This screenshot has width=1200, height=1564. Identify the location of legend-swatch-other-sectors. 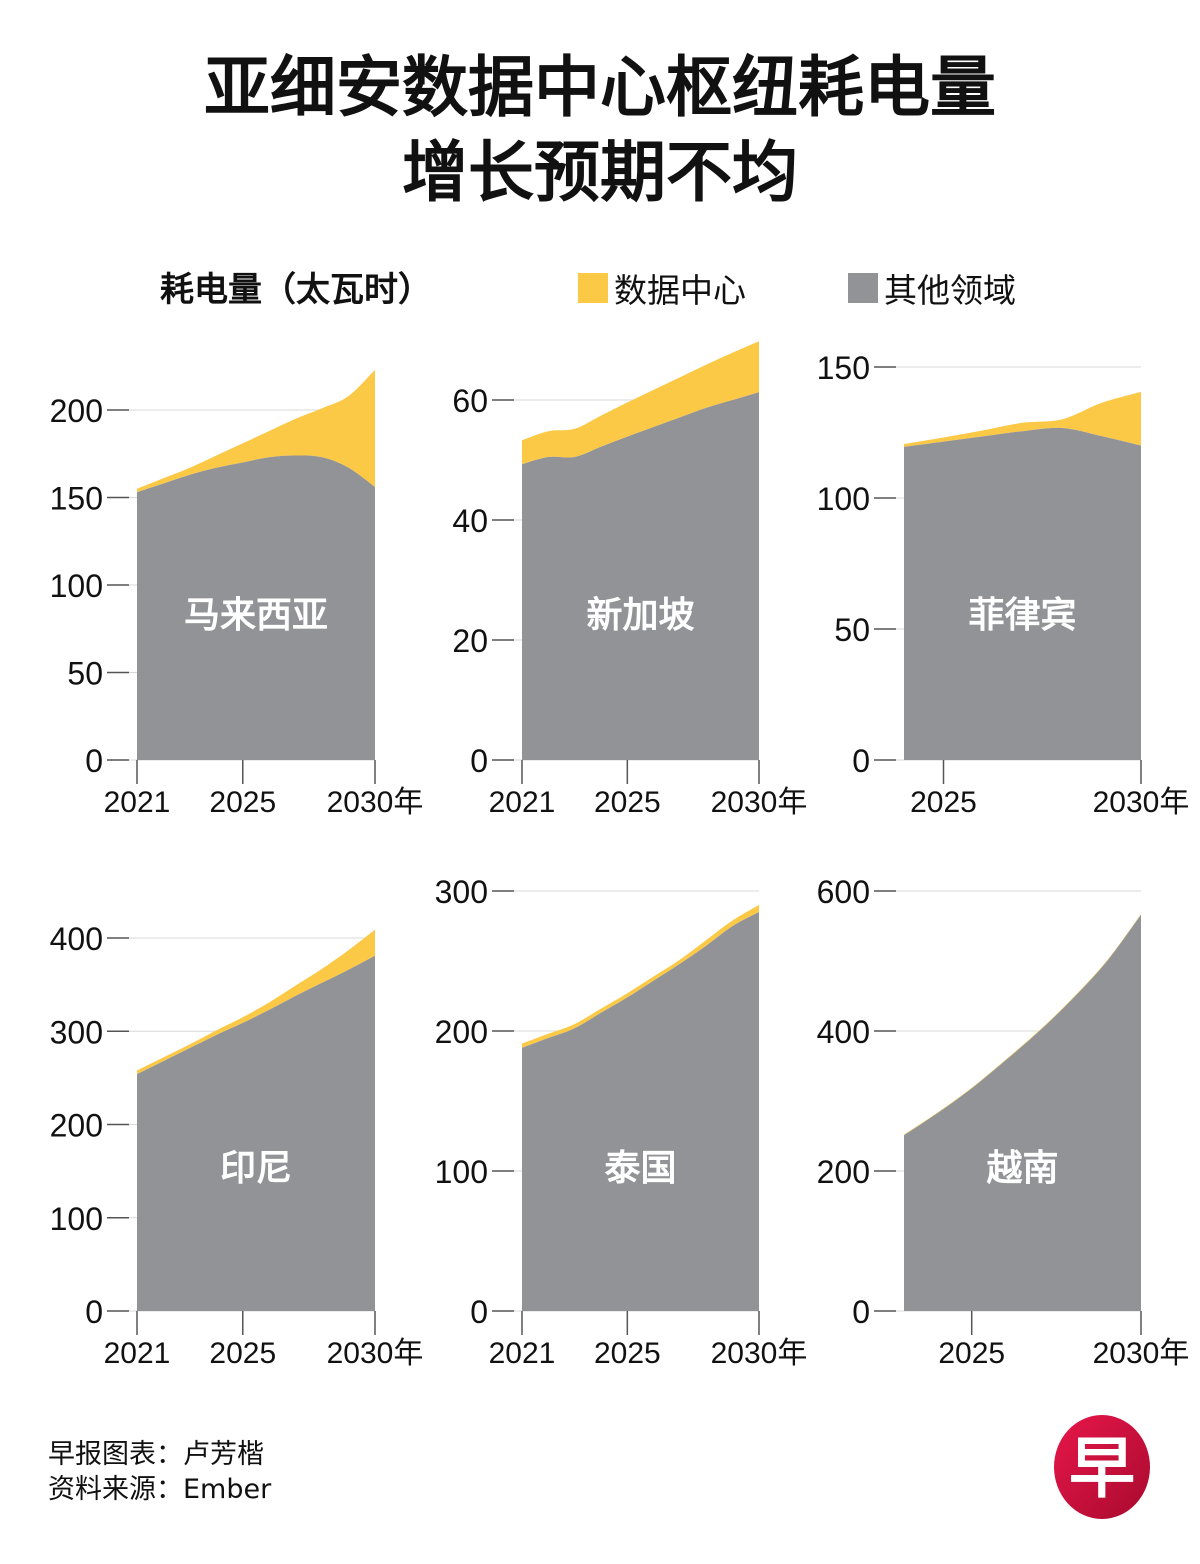
(863, 288).